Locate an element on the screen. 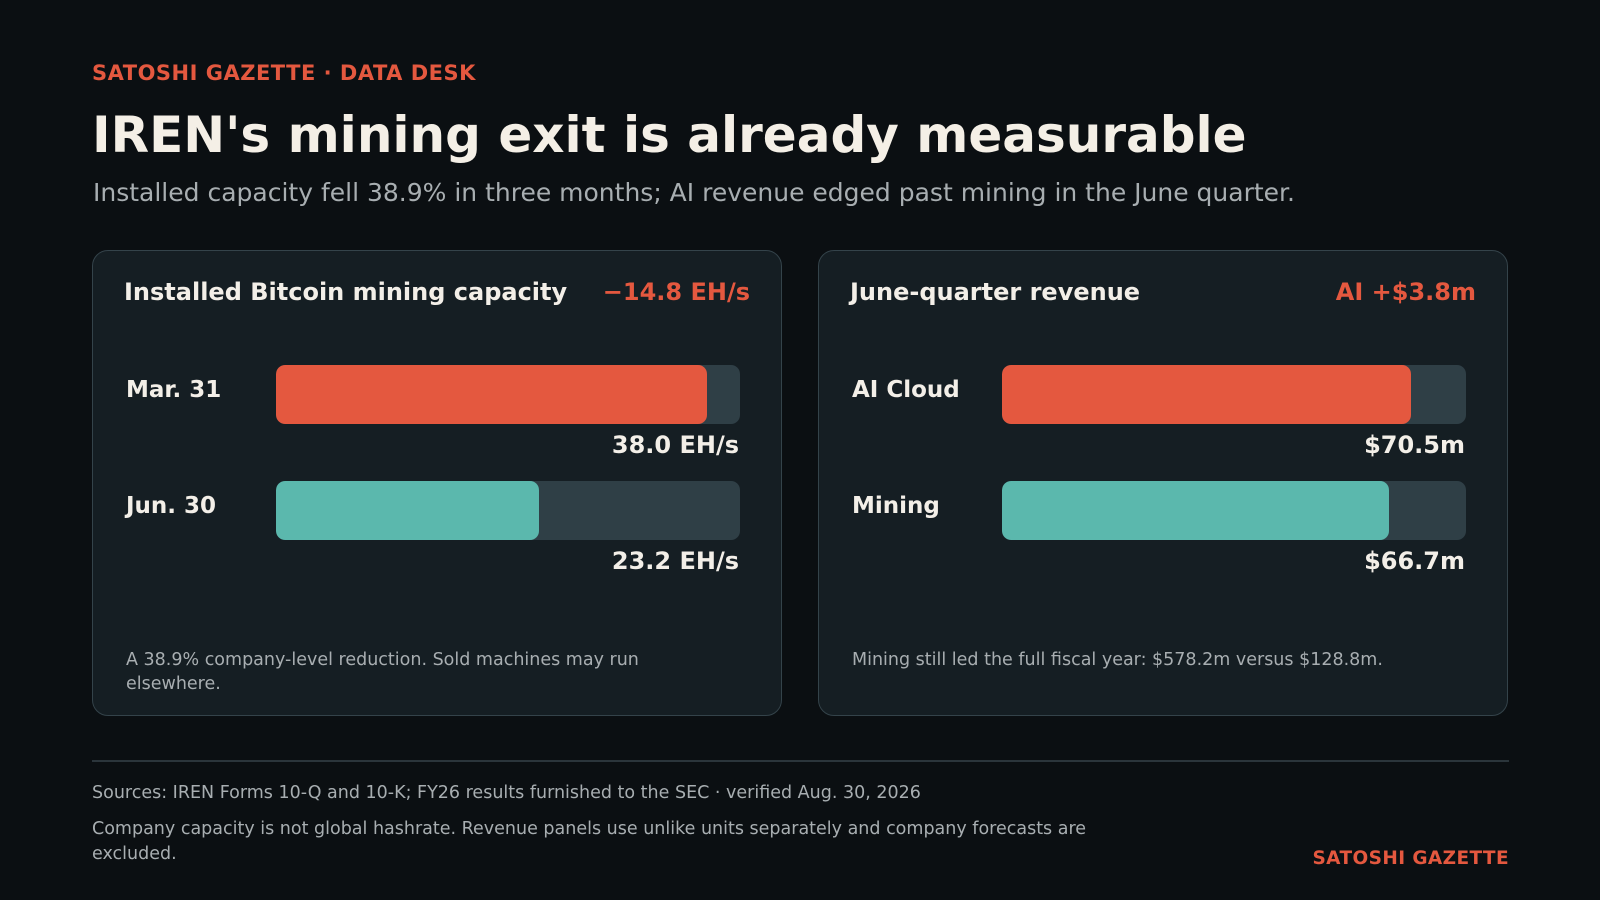 The image size is (1600, 900). panel-delta: −14.8 EH/s is located at coordinates (676, 292).